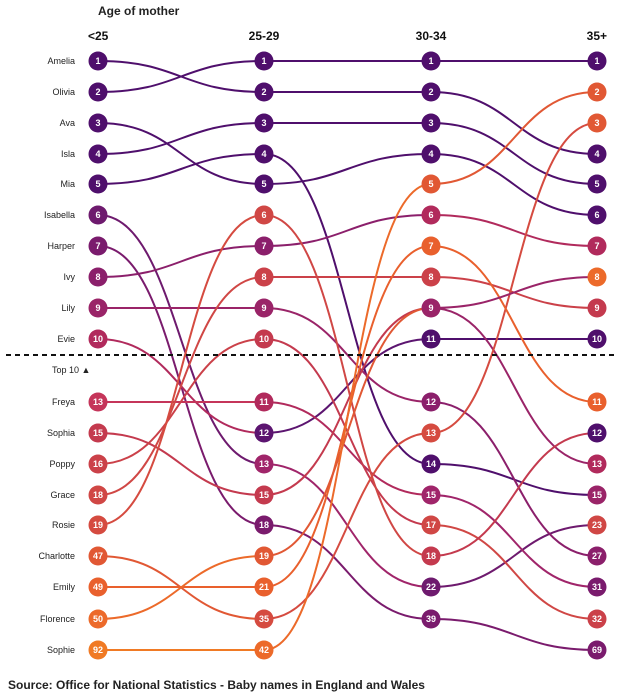 The image size is (624, 695). What do you see at coordinates (98, 464) in the screenshot?
I see `rank-node-label: 16` at bounding box center [98, 464].